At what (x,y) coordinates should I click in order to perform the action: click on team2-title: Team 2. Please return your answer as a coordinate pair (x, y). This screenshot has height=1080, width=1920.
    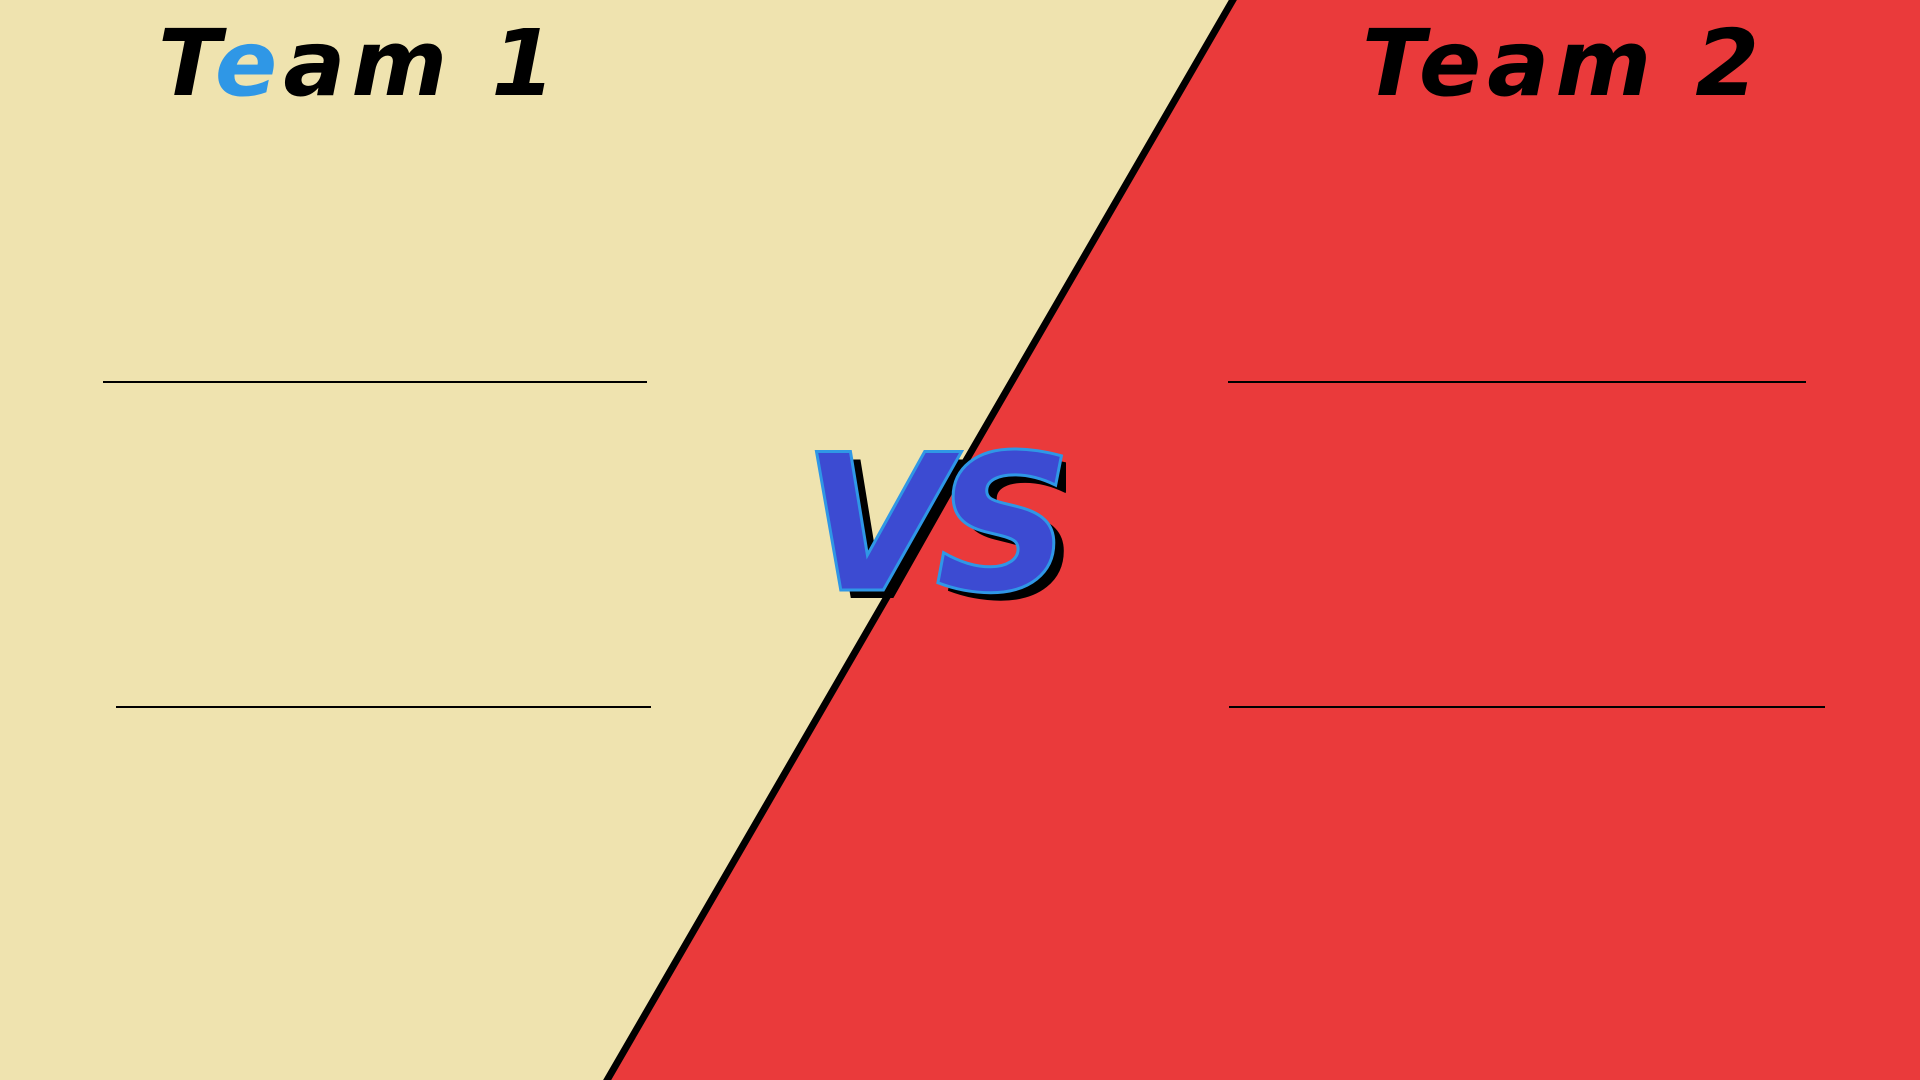
    Looking at the image, I should click on (1564, 63).